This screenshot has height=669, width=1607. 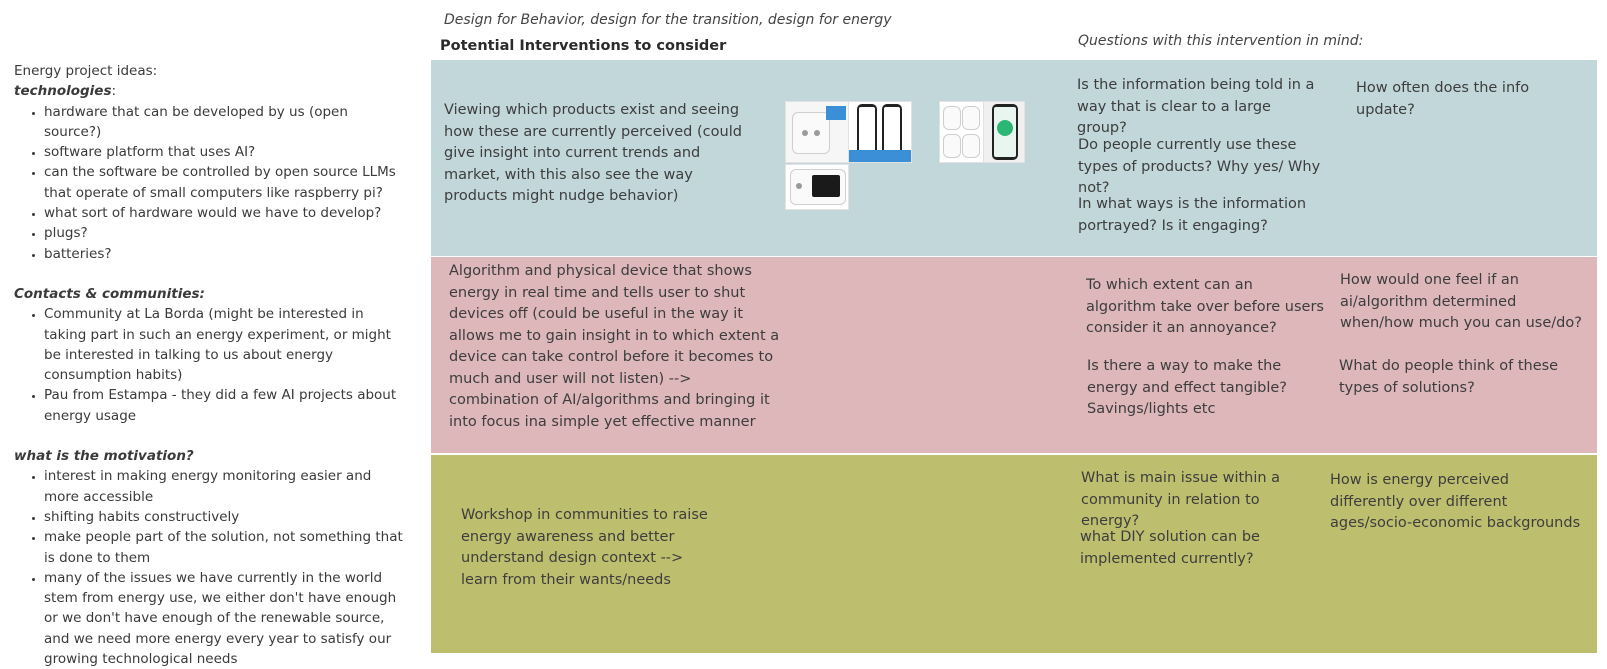 What do you see at coordinates (226, 152) in the screenshot?
I see `list-item: software platform that uses AI?` at bounding box center [226, 152].